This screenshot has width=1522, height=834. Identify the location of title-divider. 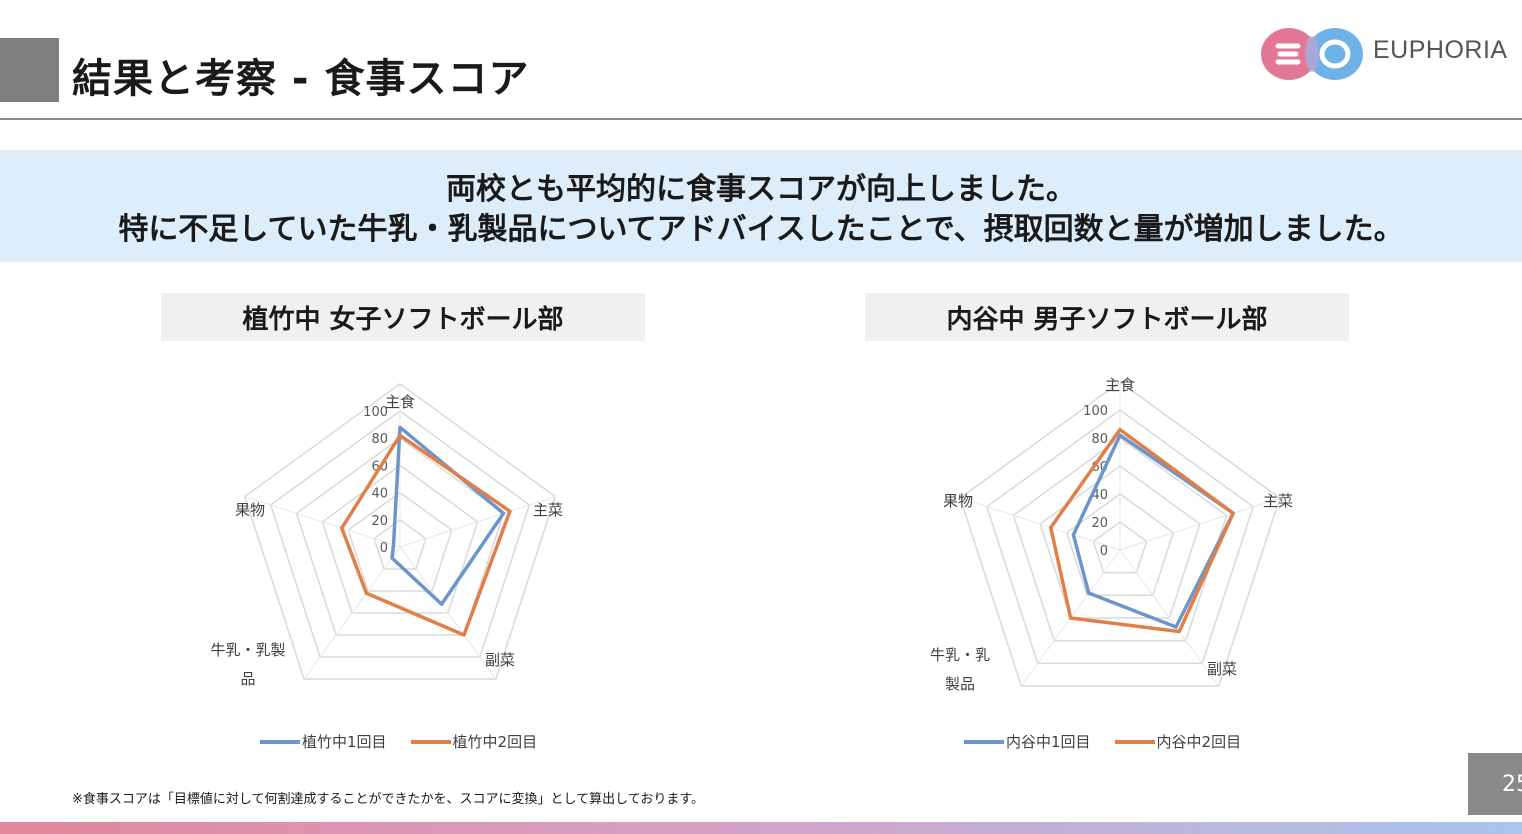
(761, 119).